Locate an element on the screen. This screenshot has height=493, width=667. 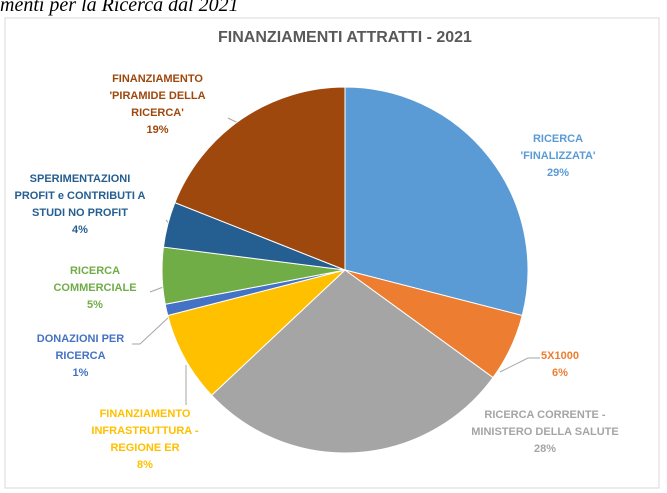
category-label: RICERCA 'FINALIZZATA' is located at coordinates (558, 147).